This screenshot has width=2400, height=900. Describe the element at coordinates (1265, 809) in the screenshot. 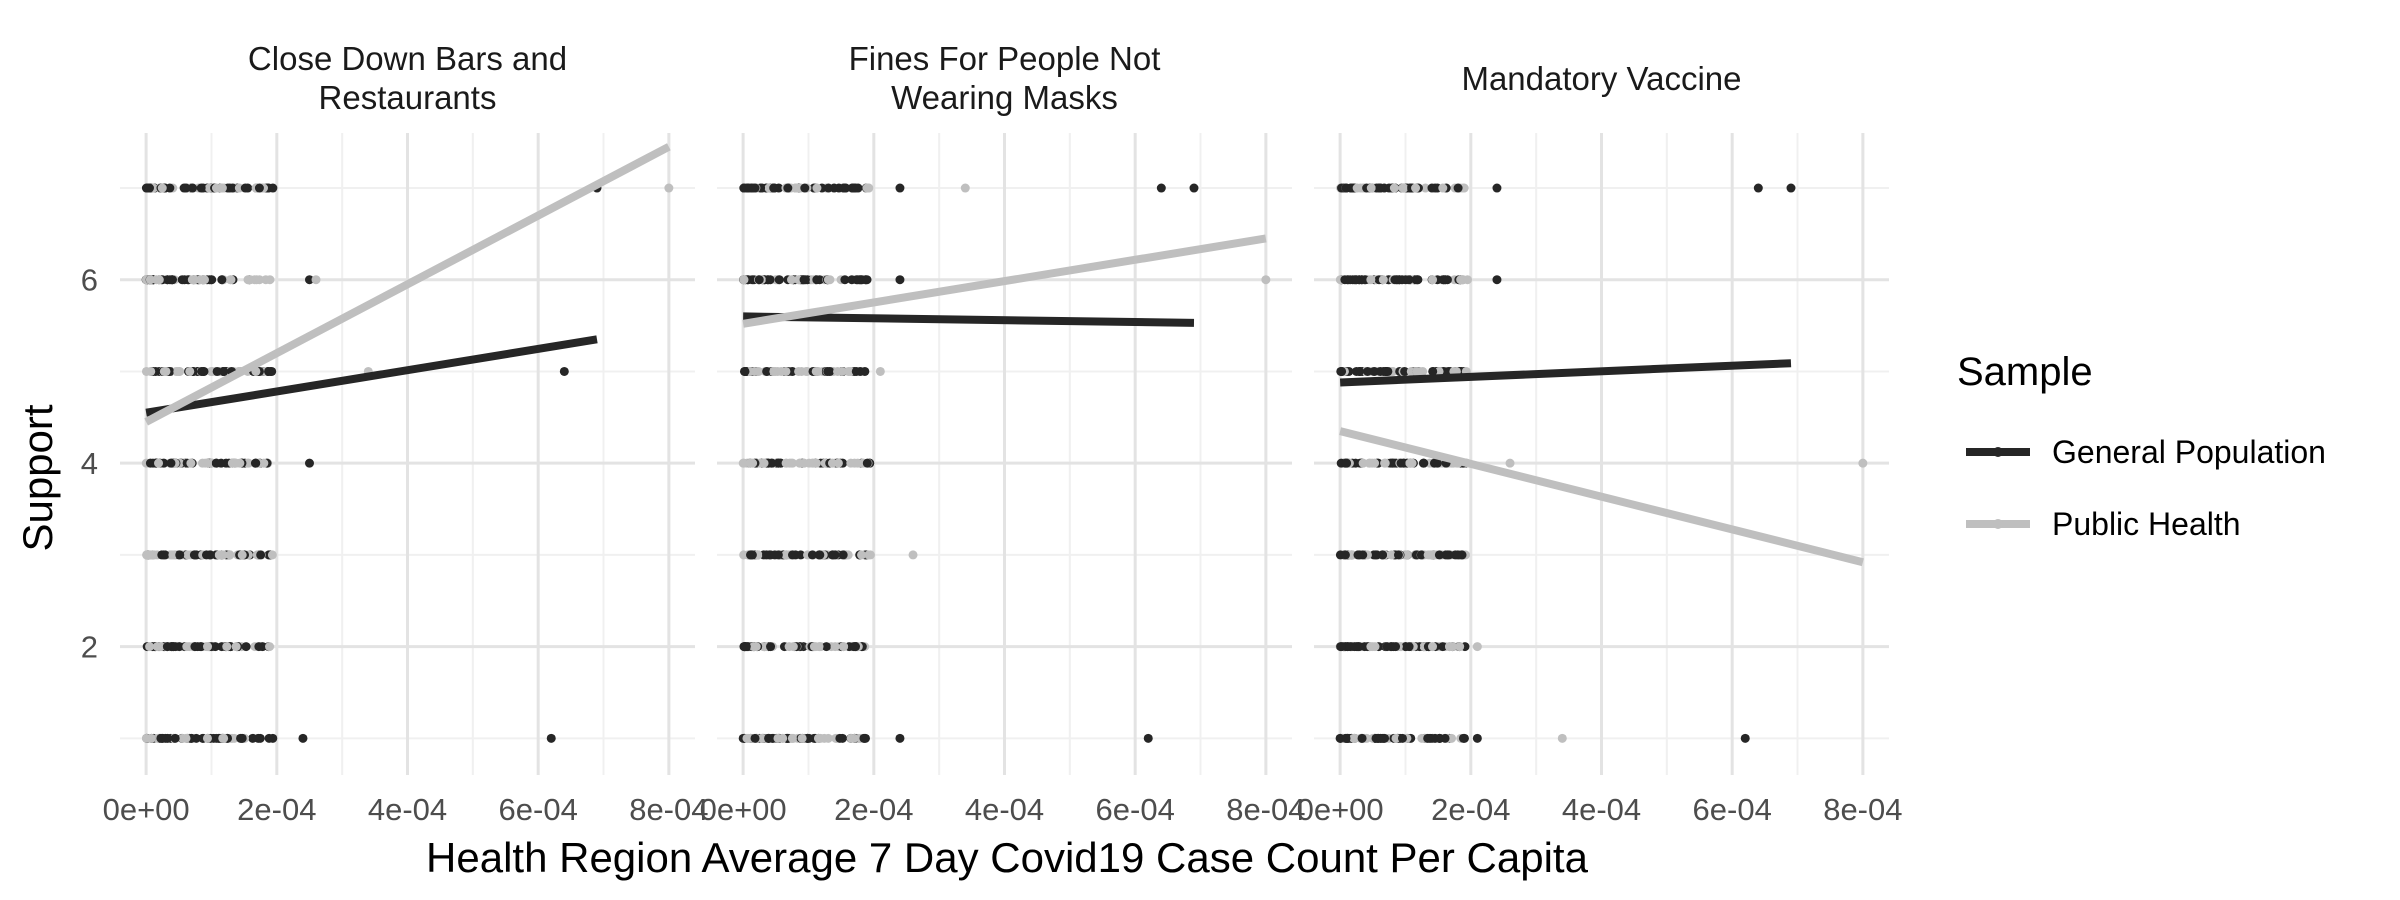

I see `x-tick-label: 8e-04` at that location.